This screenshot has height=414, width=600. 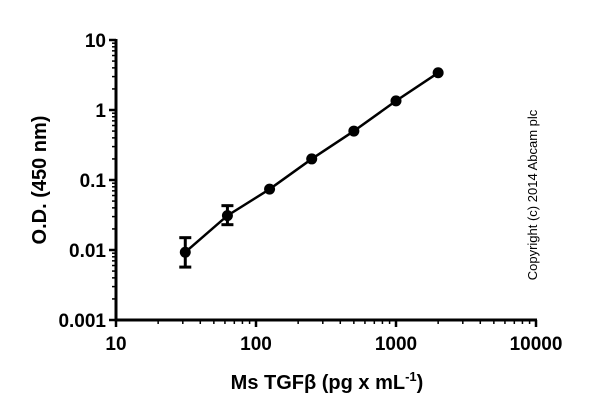 What do you see at coordinates (100, 111) in the screenshot?
I see `y-tick-label: 1` at bounding box center [100, 111].